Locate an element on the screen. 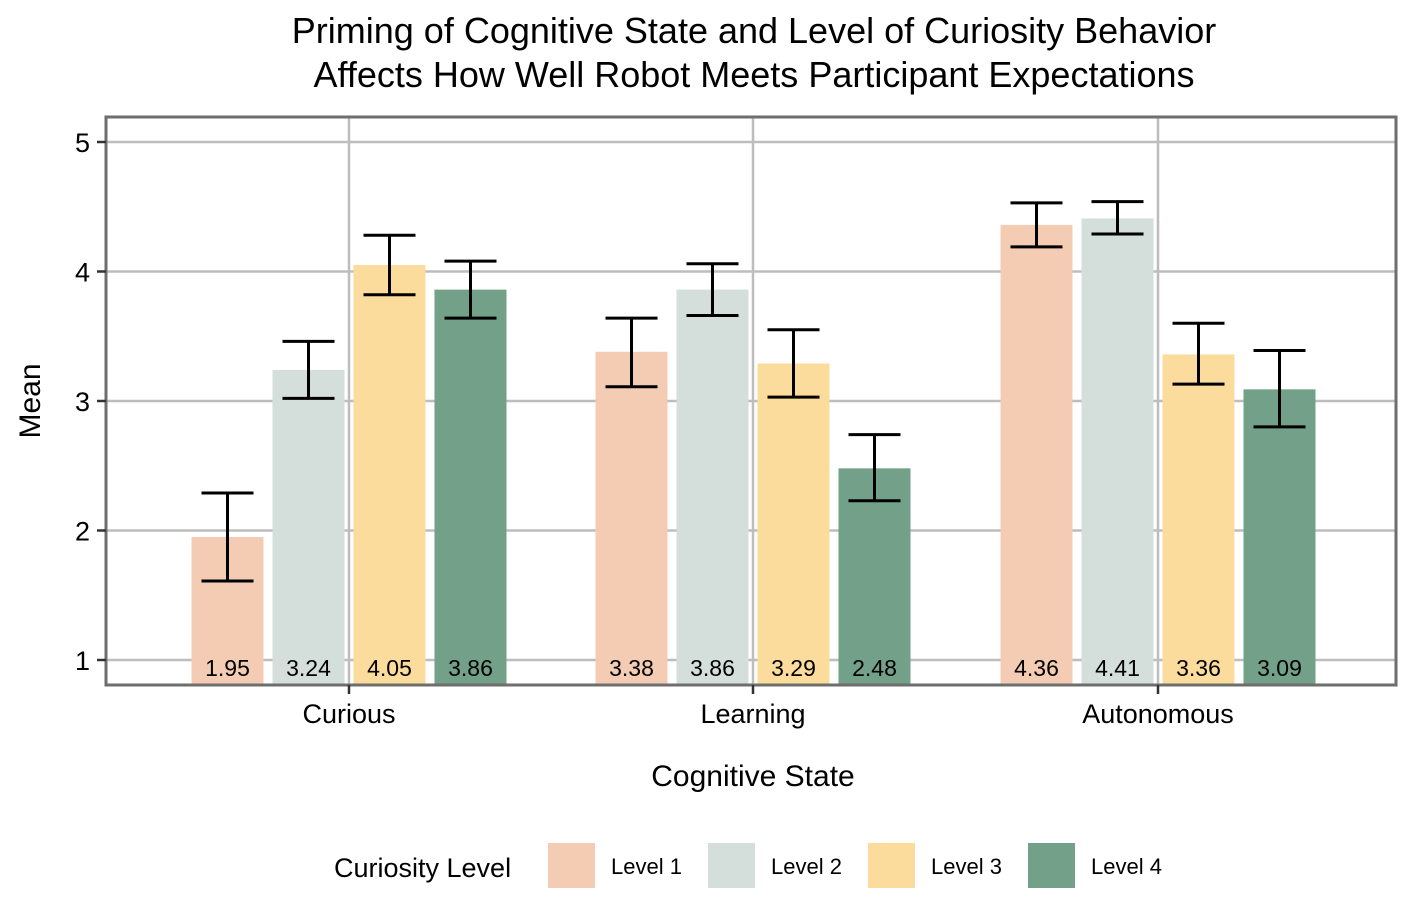  y-tick-label: 1 is located at coordinates (82, 661).